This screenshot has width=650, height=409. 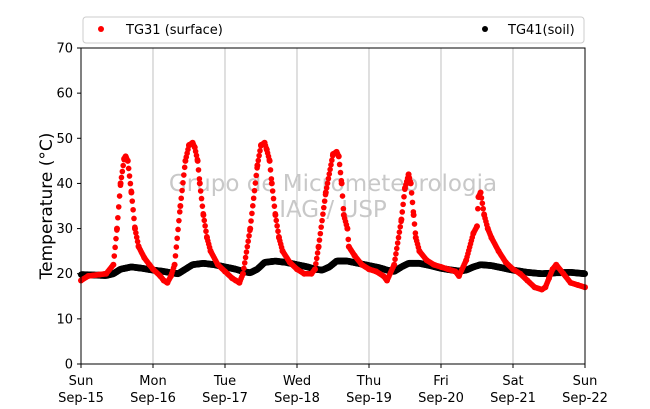 I want to click on watermark-line-2: IAG / USP, so click(x=333, y=210).